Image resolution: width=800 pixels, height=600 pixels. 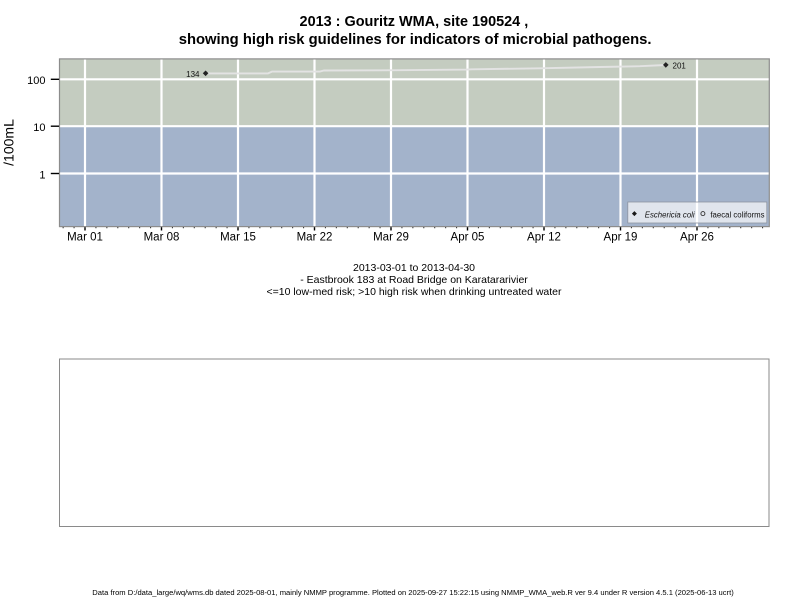 I want to click on svg-text: Mar 01, so click(x=85, y=238).